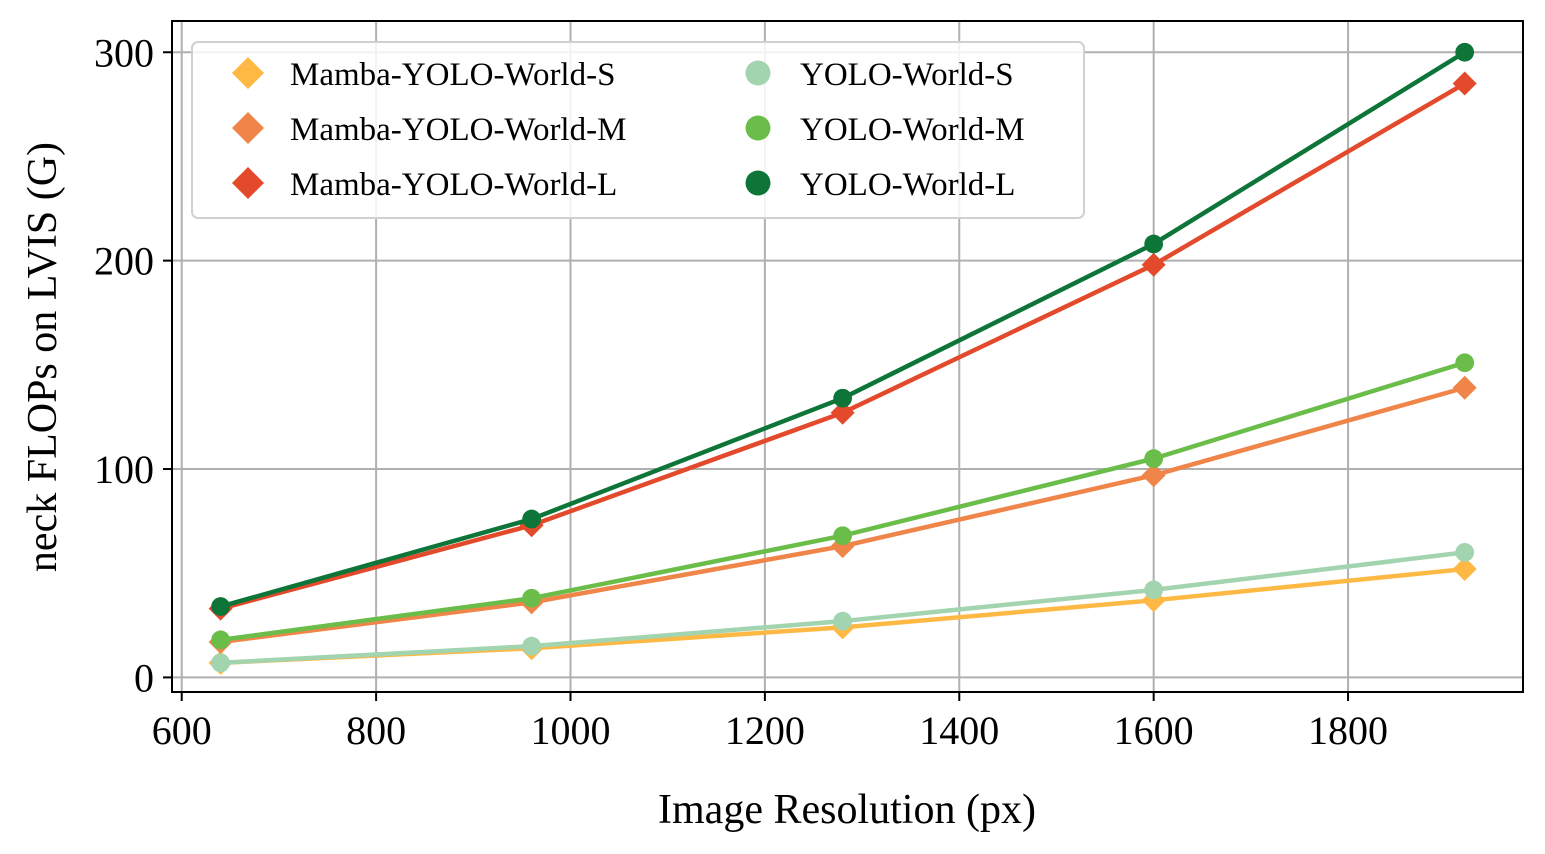 The image size is (1545, 854). What do you see at coordinates (765, 730) in the screenshot?
I see `x-tick-label: 1200` at bounding box center [765, 730].